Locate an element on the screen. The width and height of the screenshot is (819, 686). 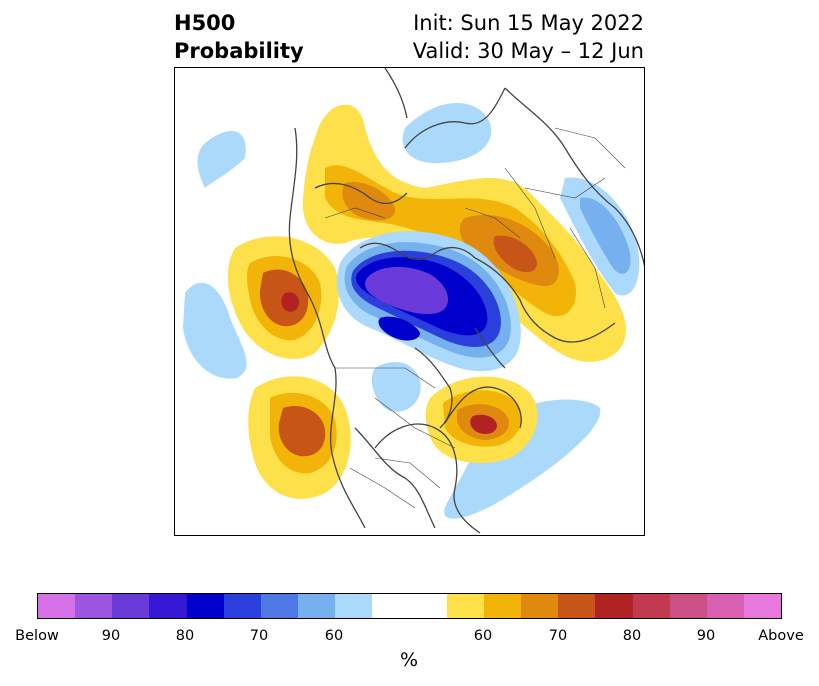
colorbar is located at coordinates (409, 606).